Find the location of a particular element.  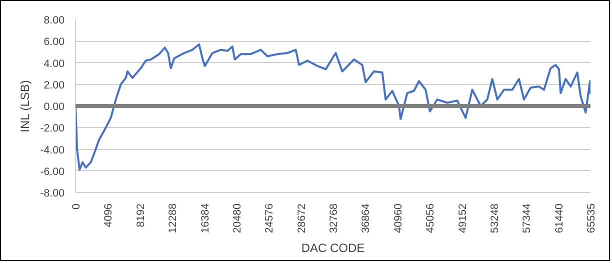

x-tick-label: 45056 is located at coordinates (430, 218).